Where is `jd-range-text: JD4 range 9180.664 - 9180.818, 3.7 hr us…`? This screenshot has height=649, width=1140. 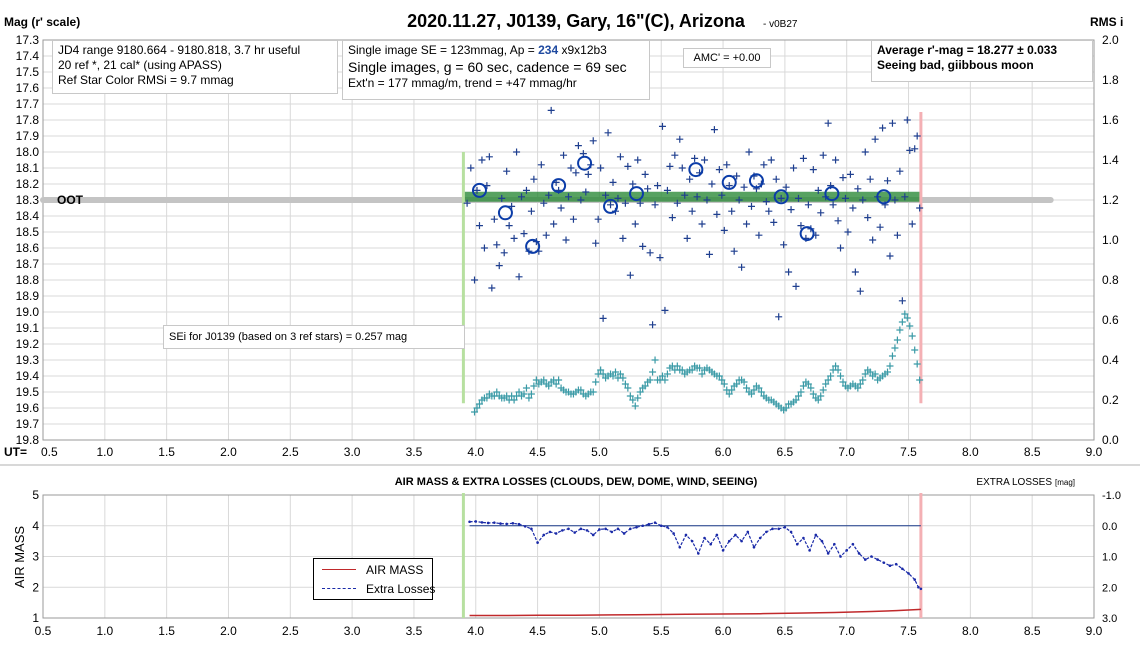
jd-range-text: JD4 range 9180.664 - 9180.818, 3.7 hr us… is located at coordinates (179, 50).